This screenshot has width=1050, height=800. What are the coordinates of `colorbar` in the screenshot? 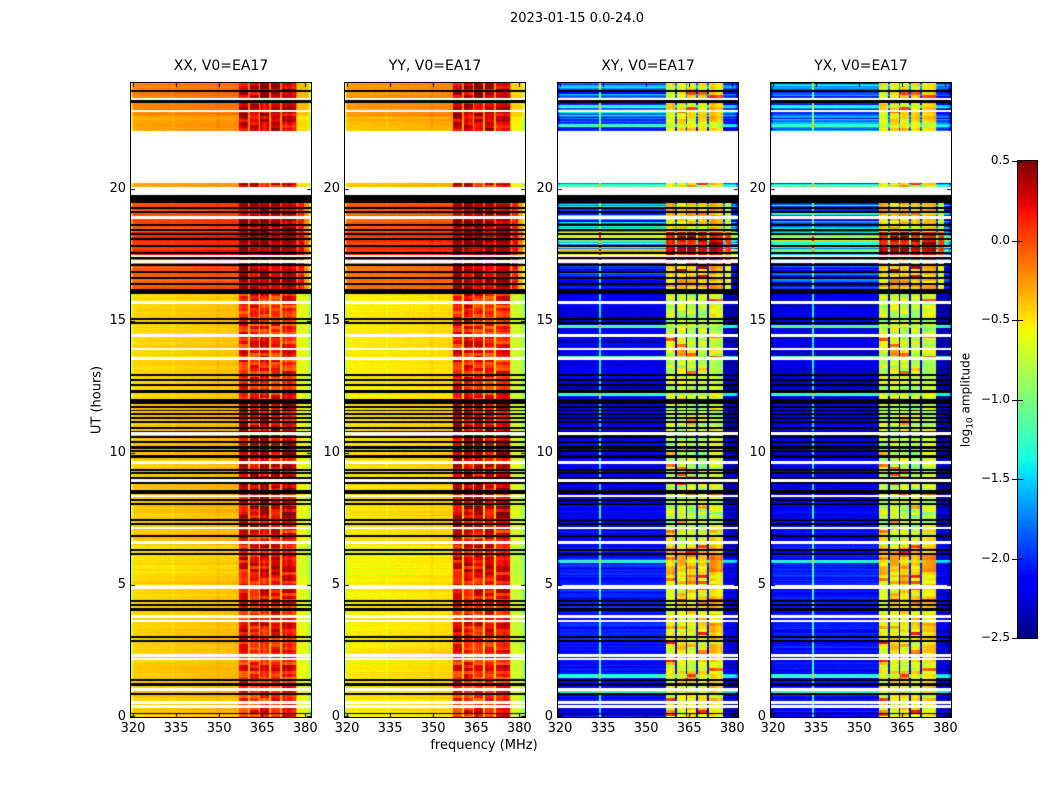 It's located at (1027, 399).